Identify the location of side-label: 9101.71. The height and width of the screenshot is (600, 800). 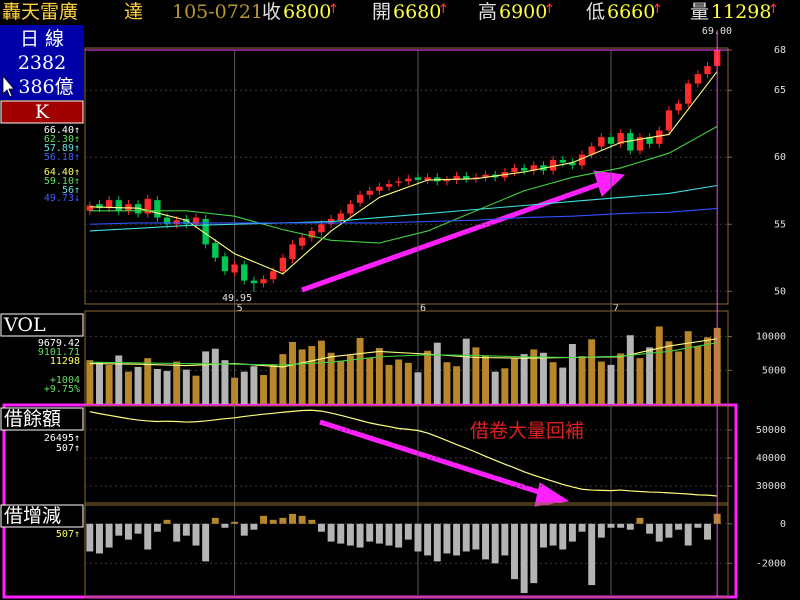
(59, 352).